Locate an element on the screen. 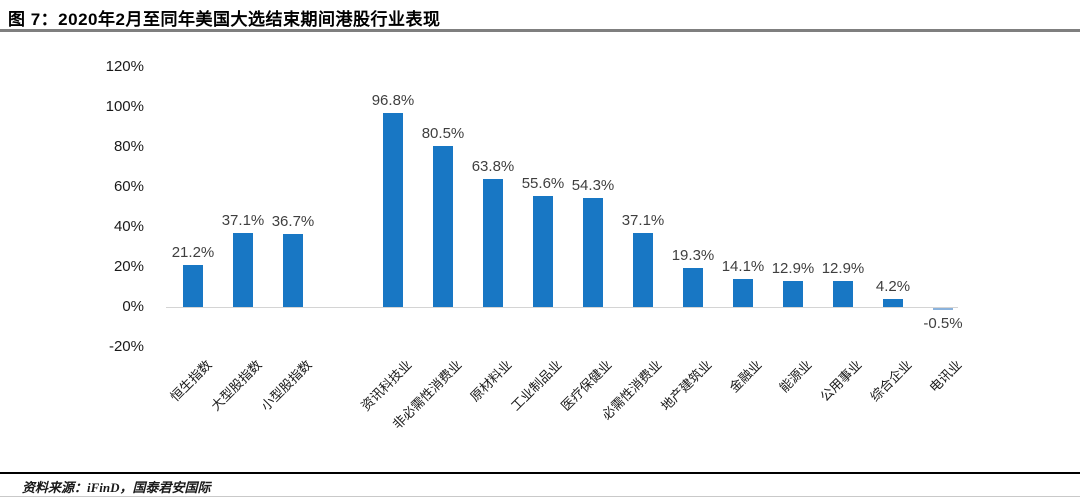  value-label: 96.8% is located at coordinates (393, 101).